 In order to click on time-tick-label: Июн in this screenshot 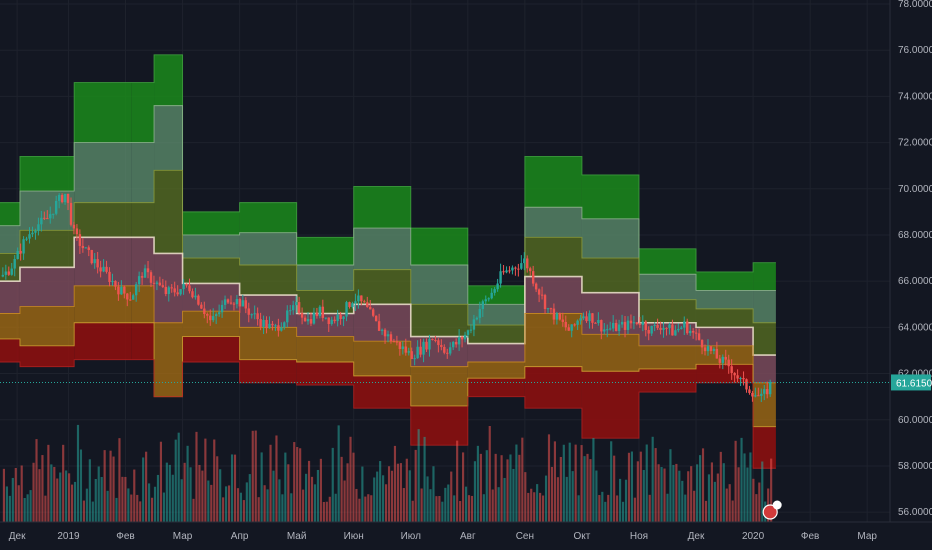, I will do `click(354, 536)`.